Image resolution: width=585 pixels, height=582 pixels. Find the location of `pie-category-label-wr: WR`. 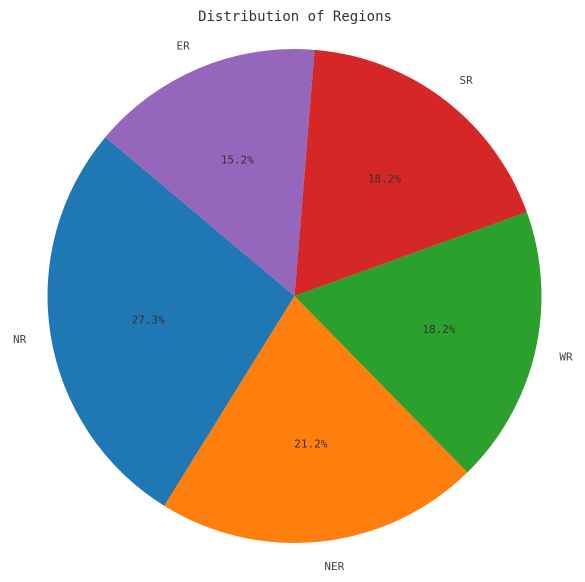

pie-category-label-wr: WR is located at coordinates (566, 356).